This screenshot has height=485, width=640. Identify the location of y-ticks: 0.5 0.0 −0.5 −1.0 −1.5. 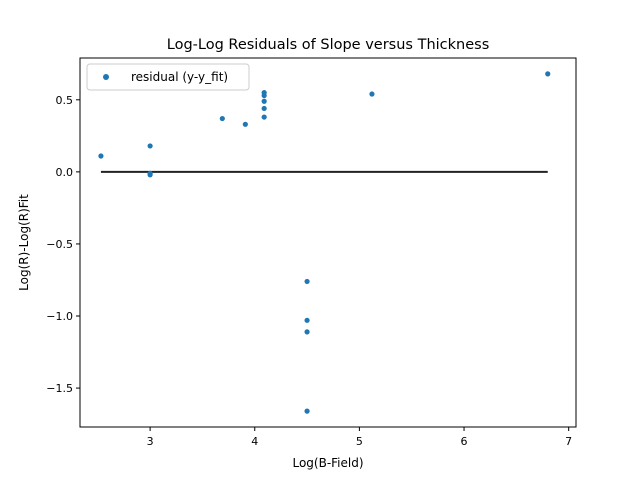
(63, 244).